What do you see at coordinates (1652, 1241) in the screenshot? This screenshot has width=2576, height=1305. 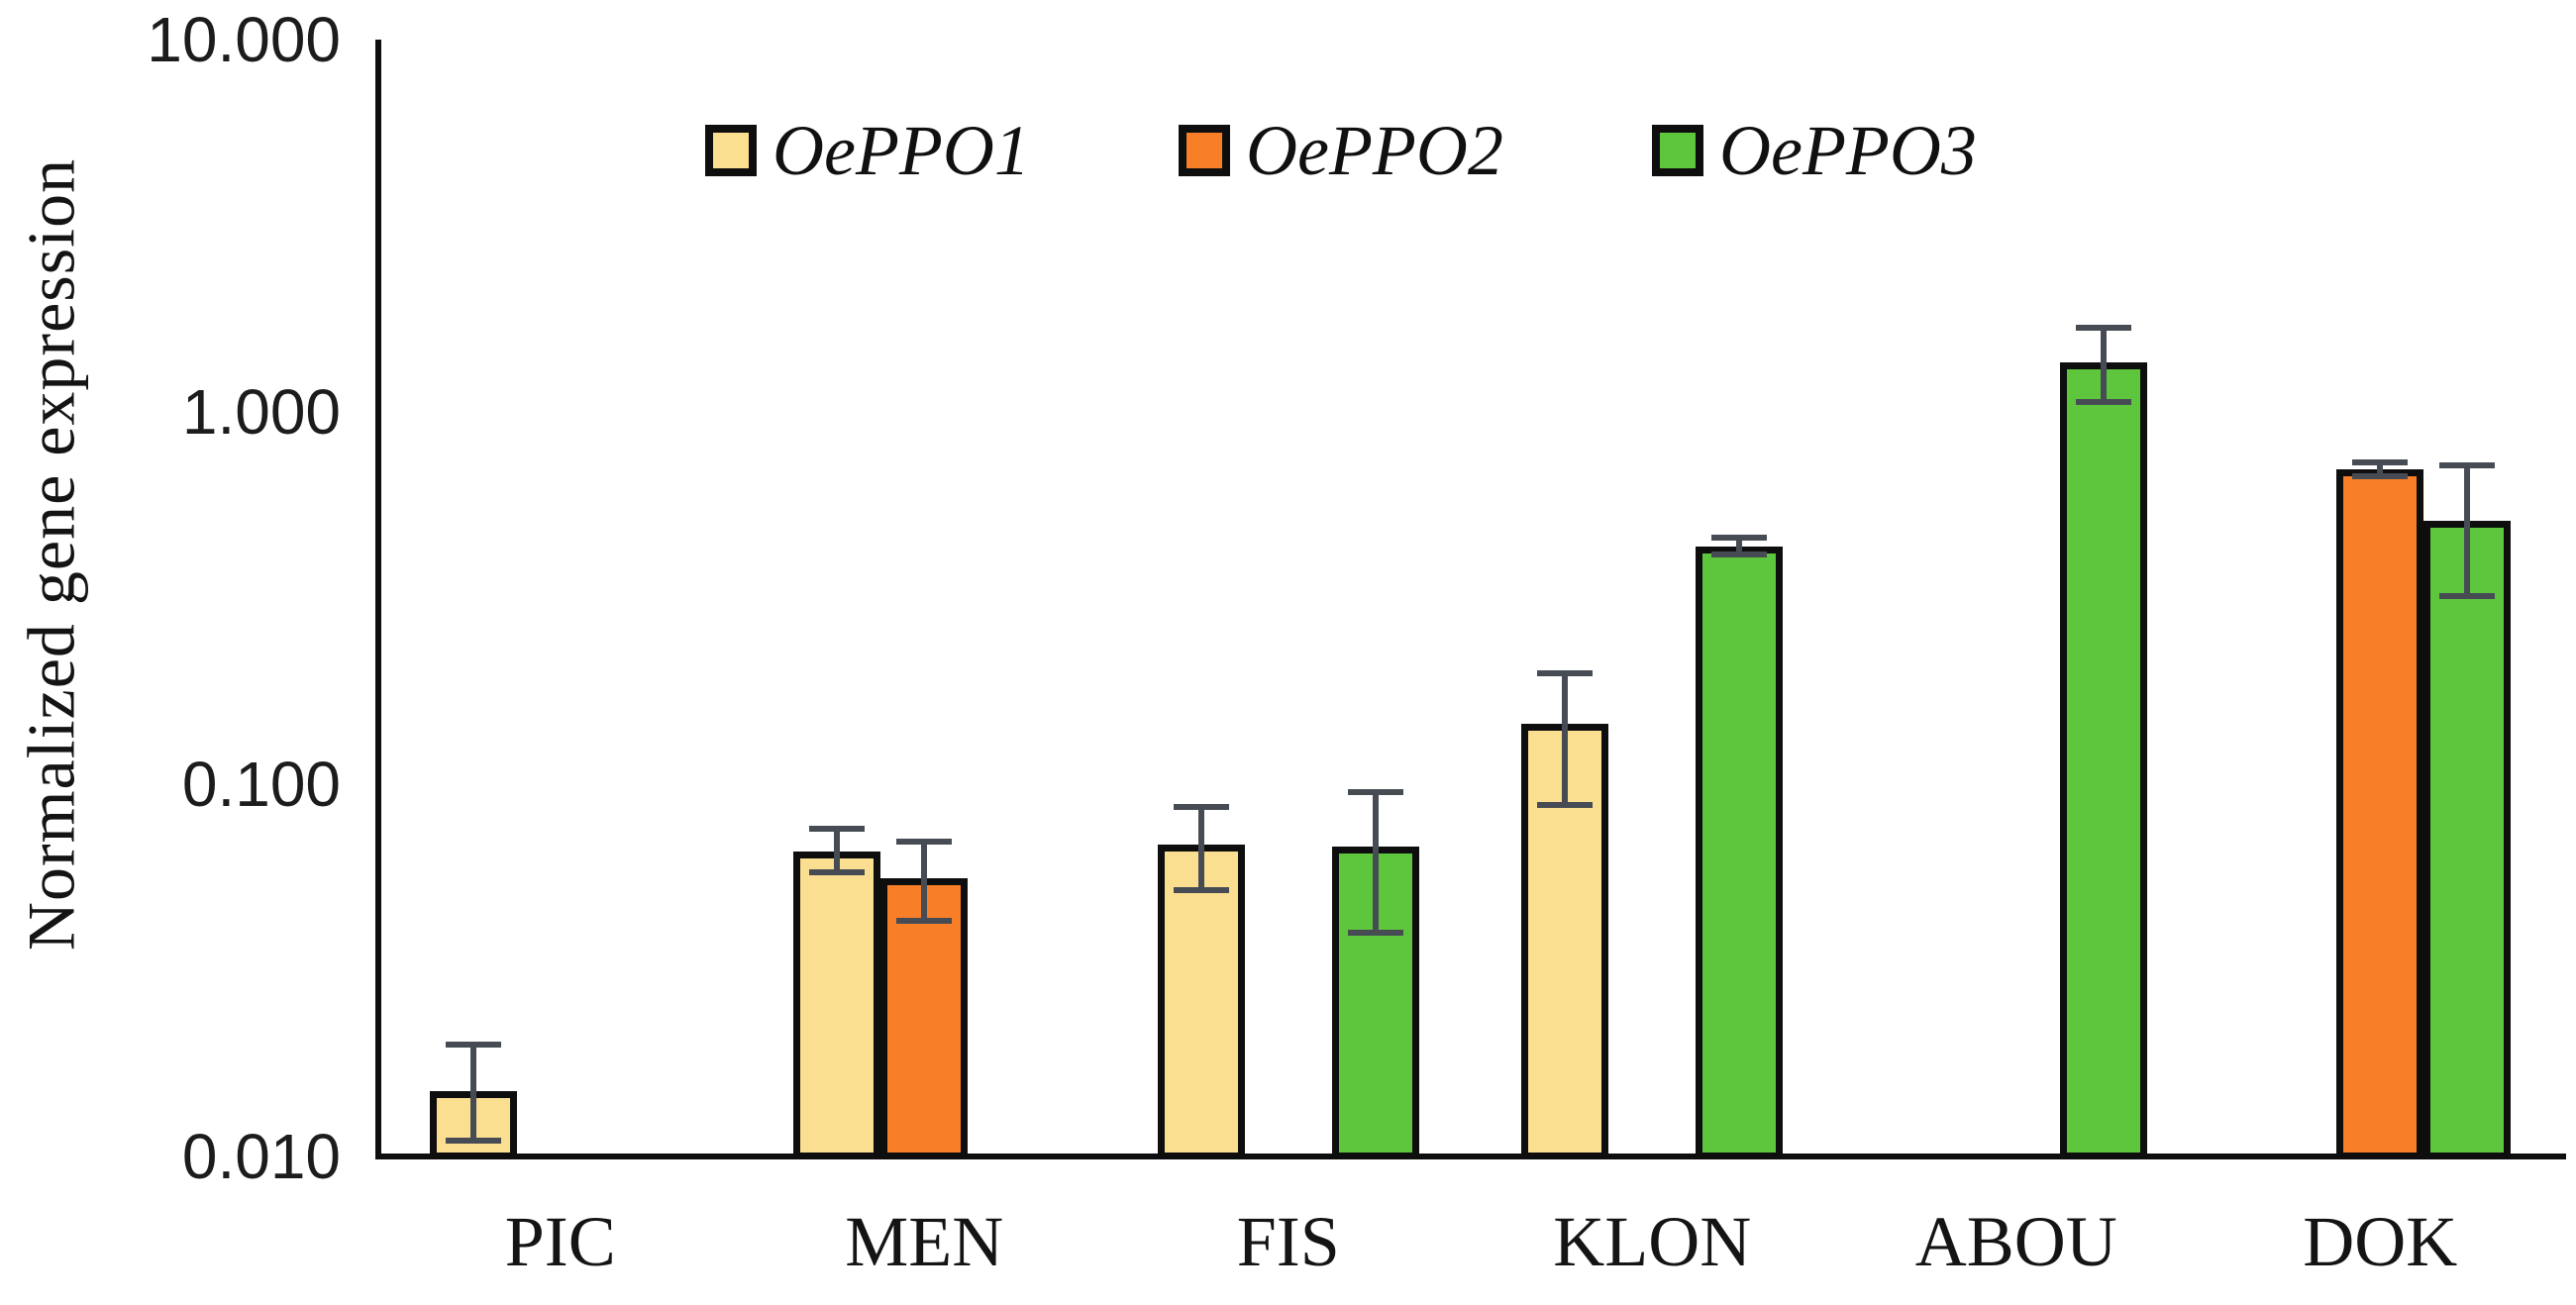 I see `category-label-KLON: KLON` at bounding box center [1652, 1241].